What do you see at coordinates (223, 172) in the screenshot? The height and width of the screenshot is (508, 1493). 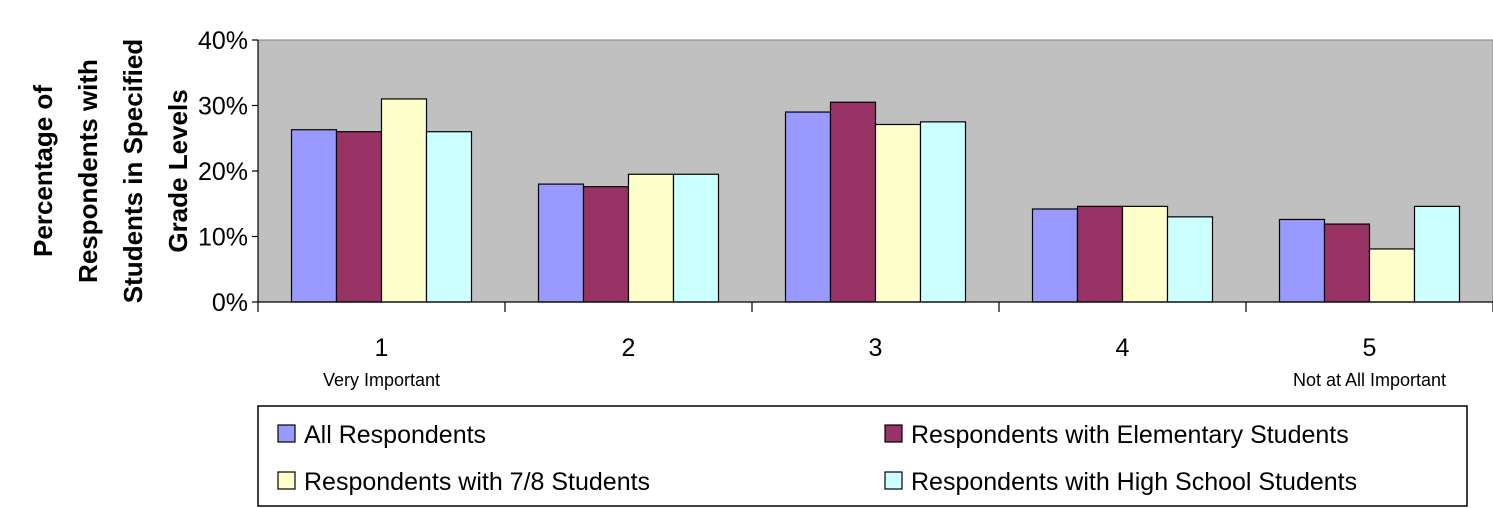 I see `y-tick-label: 20%` at bounding box center [223, 172].